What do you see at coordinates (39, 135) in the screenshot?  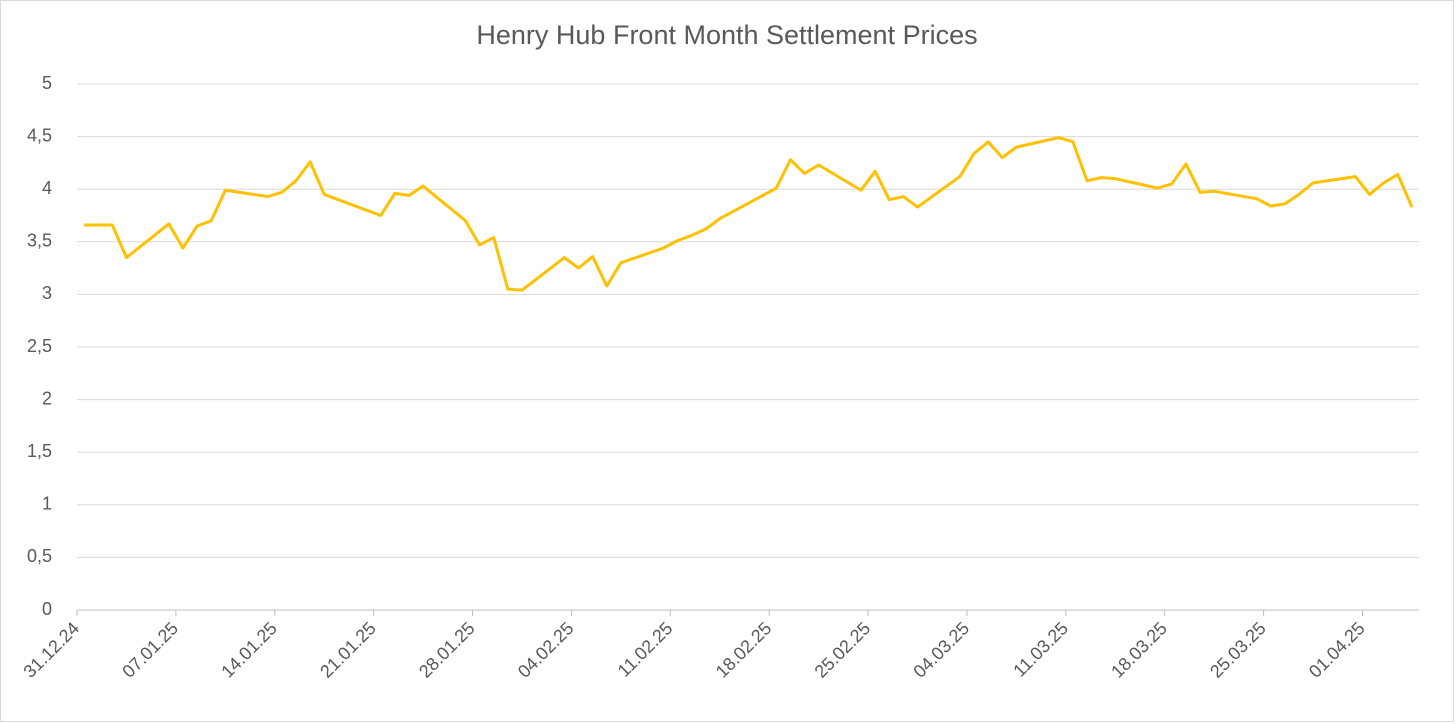 I see `y-tick-label: 4,5` at bounding box center [39, 135].